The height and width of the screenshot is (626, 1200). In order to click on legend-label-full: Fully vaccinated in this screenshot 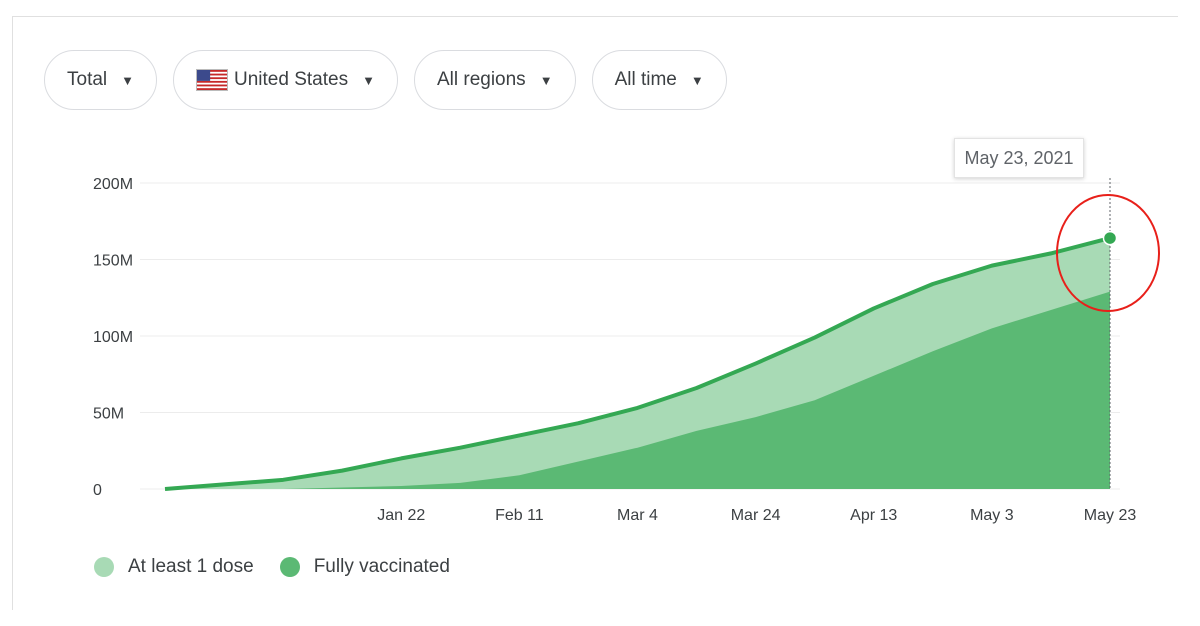, I will do `click(381, 566)`.